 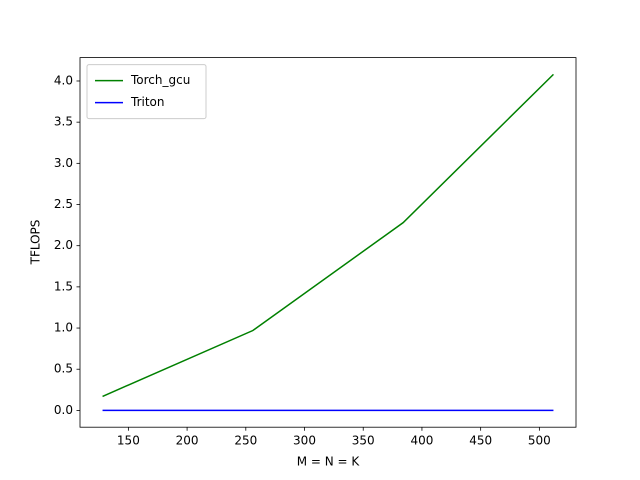 What do you see at coordinates (63, 369) in the screenshot?
I see `y-tick-label: 0.5` at bounding box center [63, 369].